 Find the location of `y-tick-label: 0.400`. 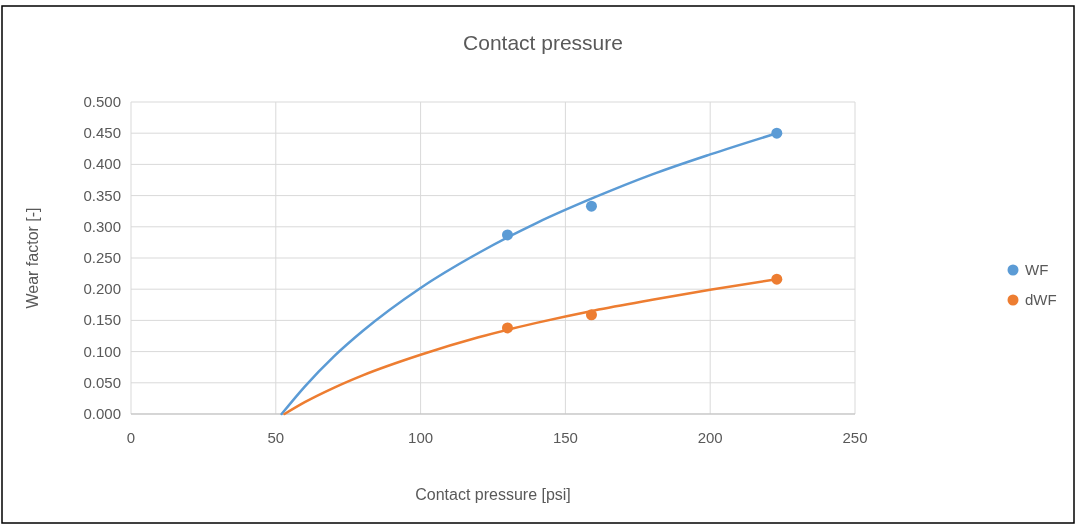

y-tick-label: 0.400 is located at coordinates (102, 164).